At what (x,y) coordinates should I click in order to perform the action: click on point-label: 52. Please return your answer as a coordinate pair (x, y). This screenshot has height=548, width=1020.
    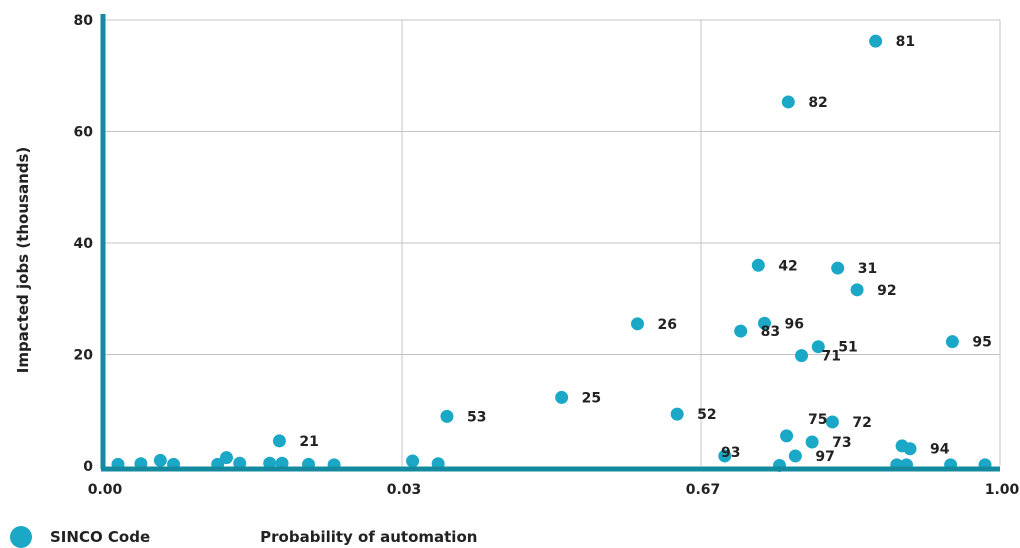
    Looking at the image, I should click on (706, 415).